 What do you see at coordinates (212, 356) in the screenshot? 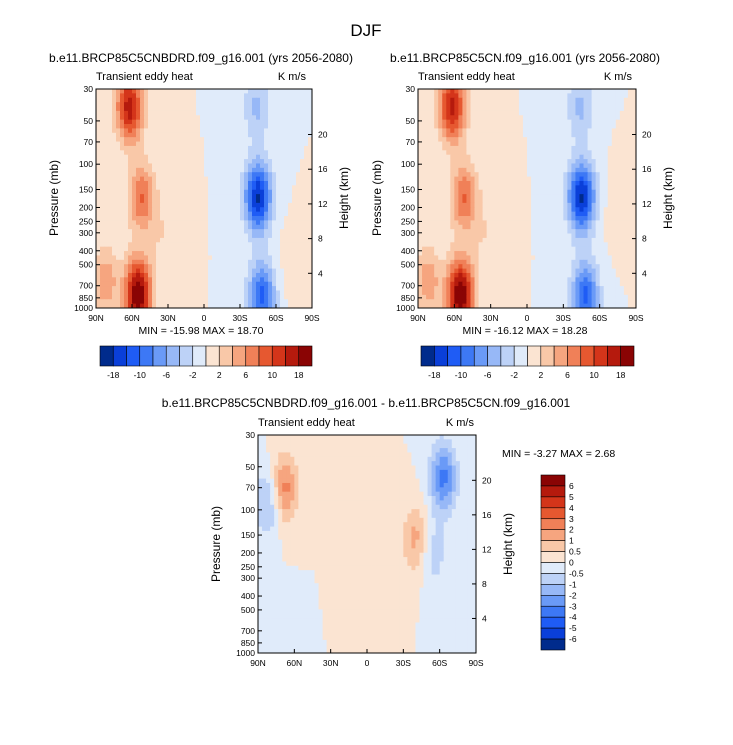
I see `colorbar-swatch` at bounding box center [212, 356].